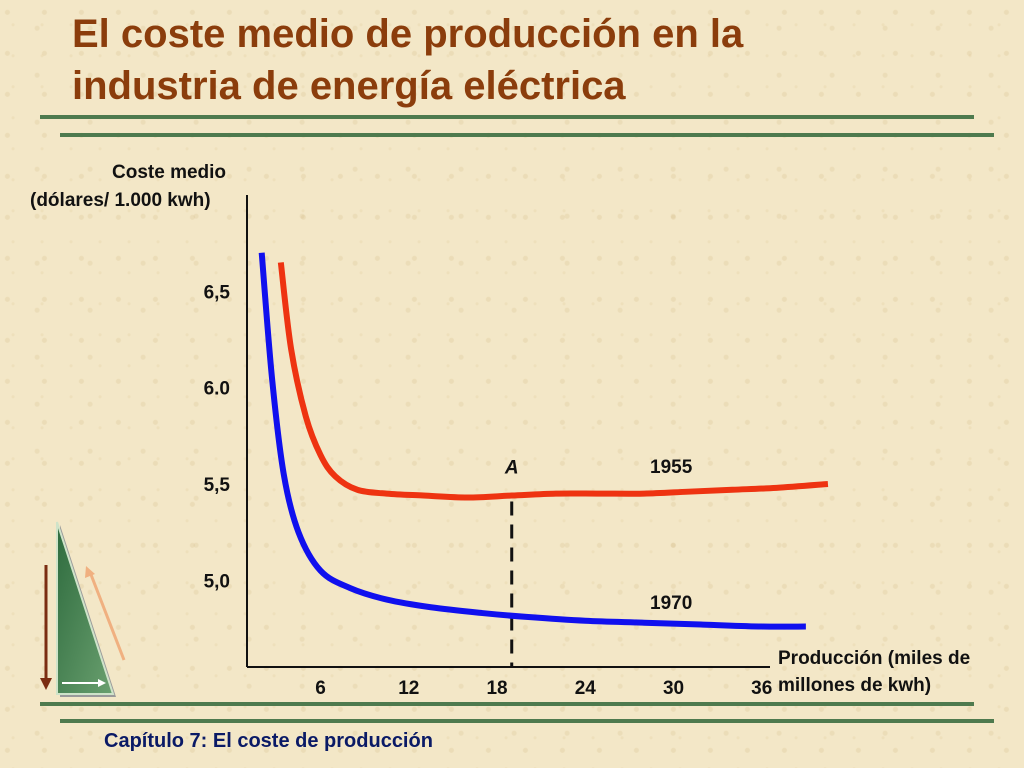 Image resolution: width=1024 pixels, height=768 pixels. I want to click on title-line-2: industria de energía eléctrica, so click(349, 86).